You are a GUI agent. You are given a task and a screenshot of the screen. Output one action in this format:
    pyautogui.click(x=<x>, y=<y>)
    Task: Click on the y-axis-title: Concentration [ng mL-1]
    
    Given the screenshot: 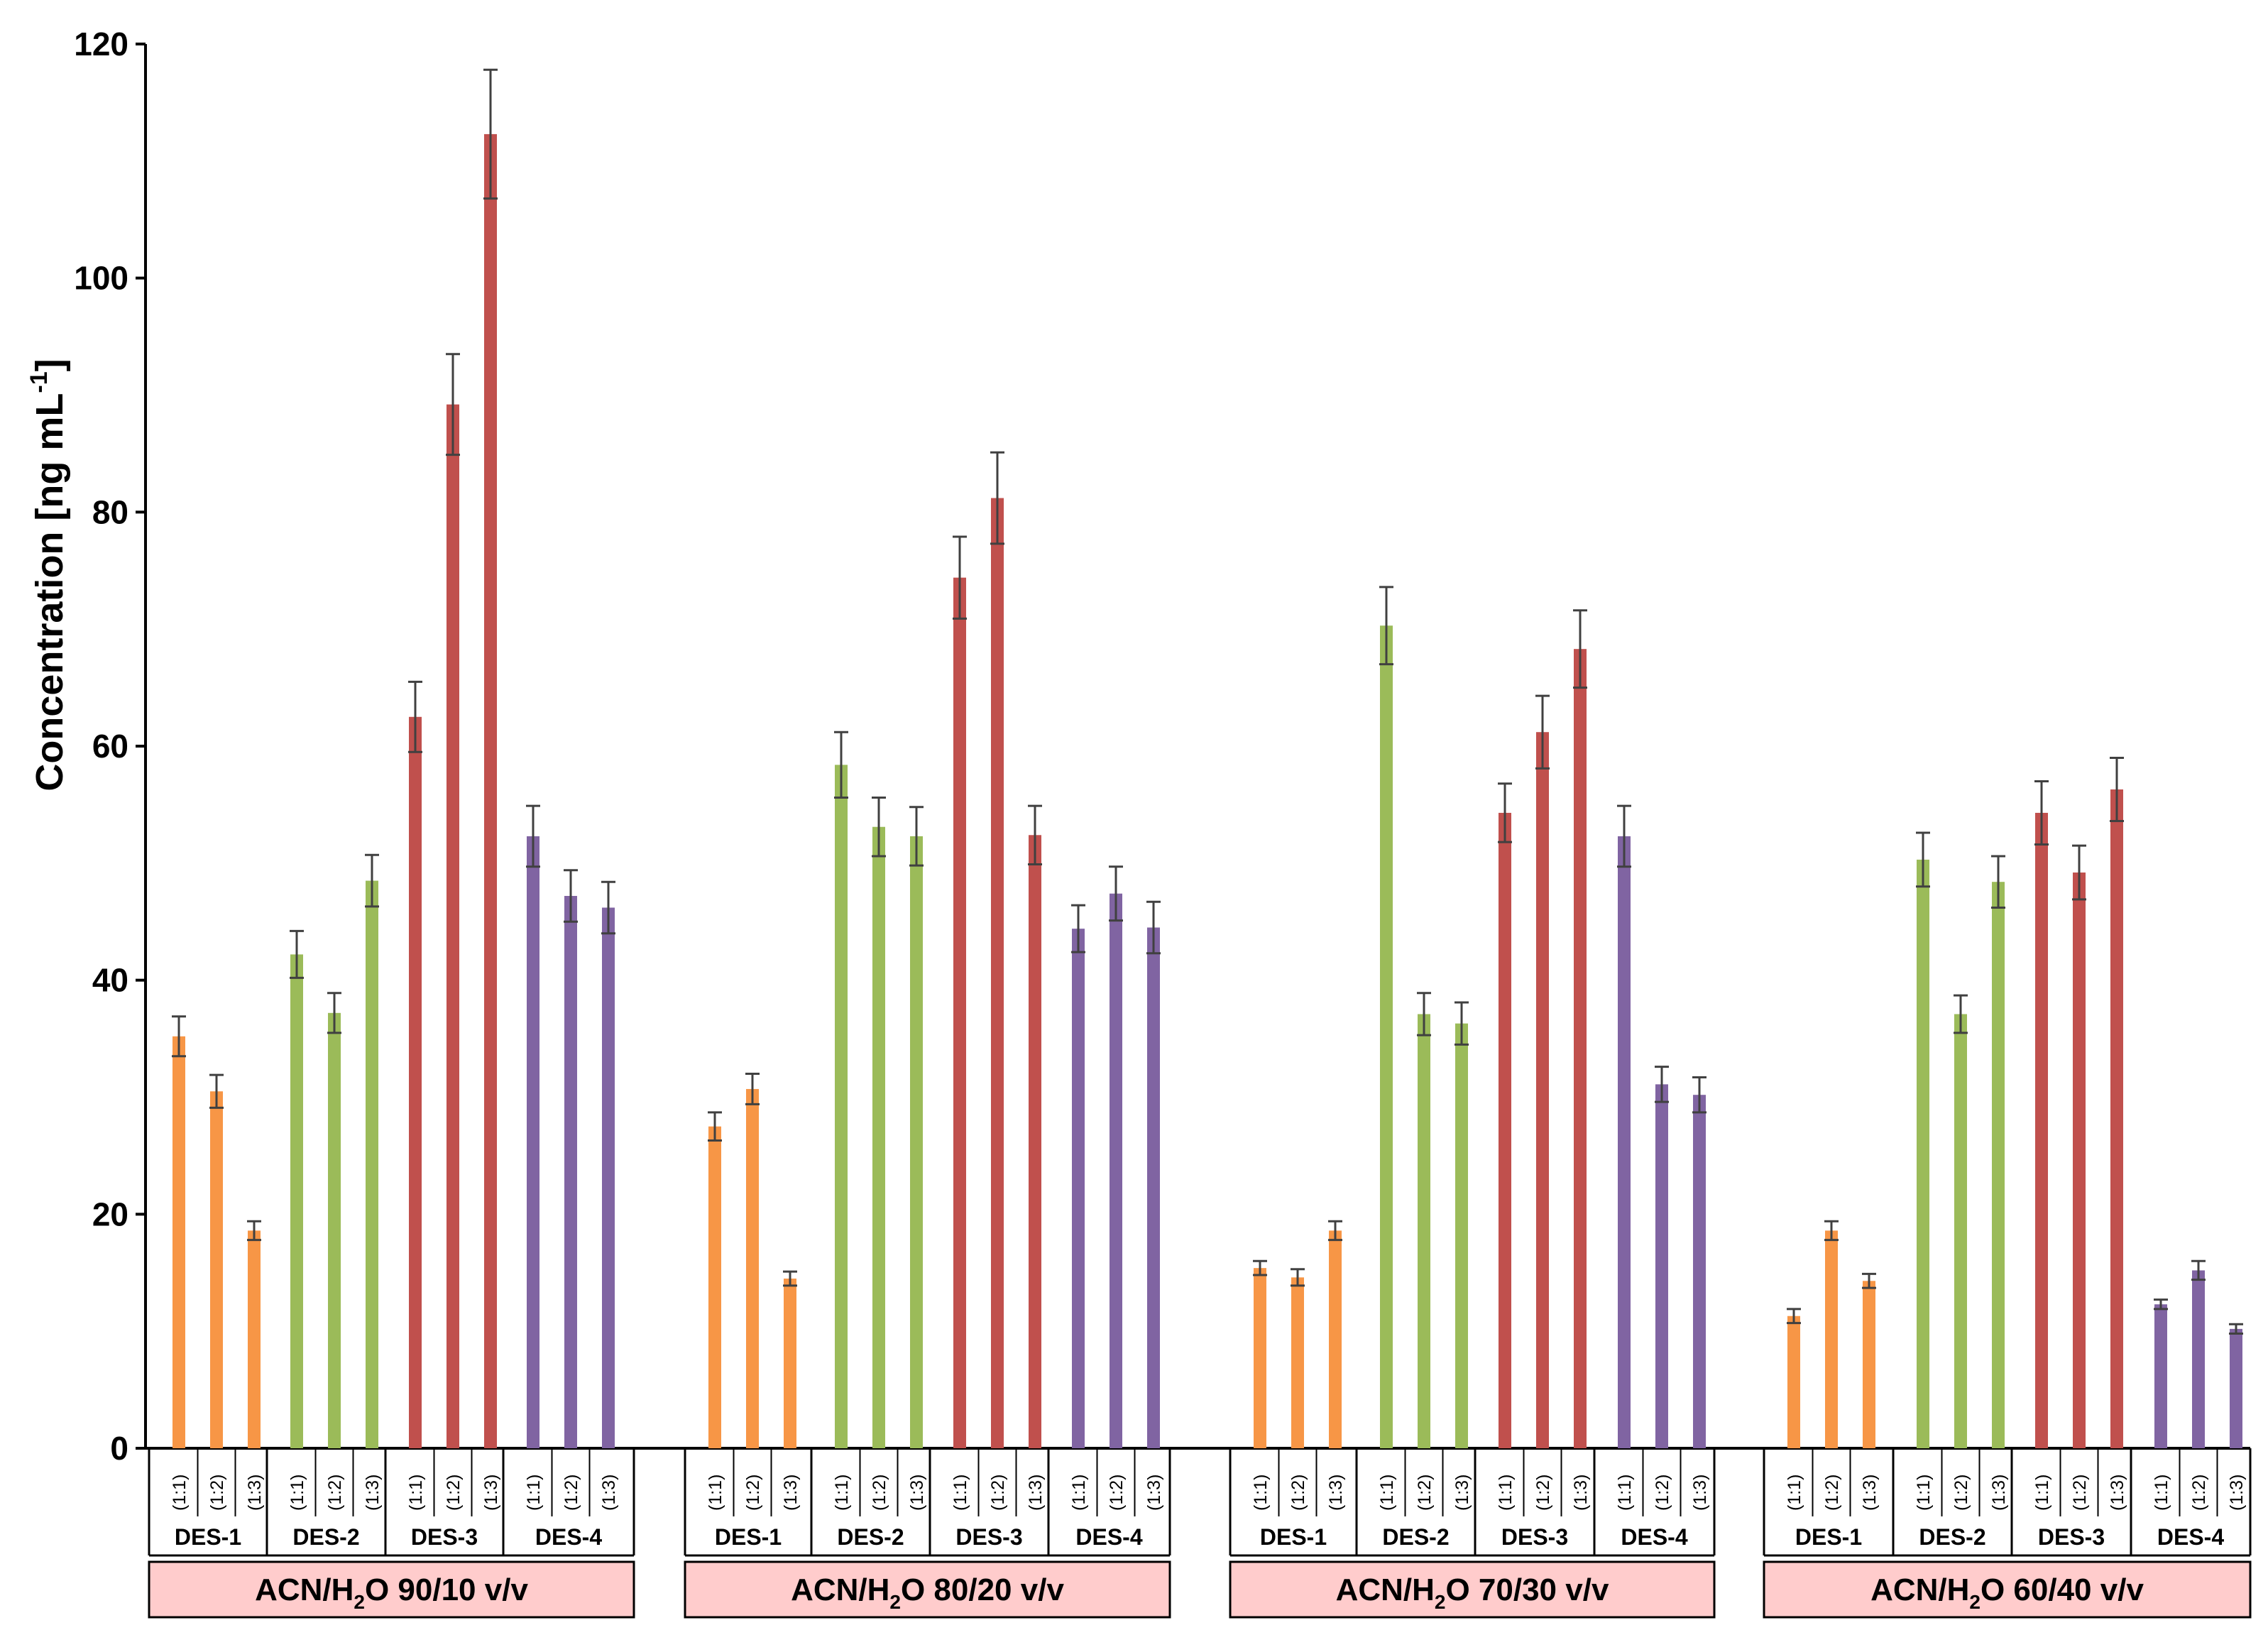 What is the action you would take?
    pyautogui.click(x=49, y=575)
    